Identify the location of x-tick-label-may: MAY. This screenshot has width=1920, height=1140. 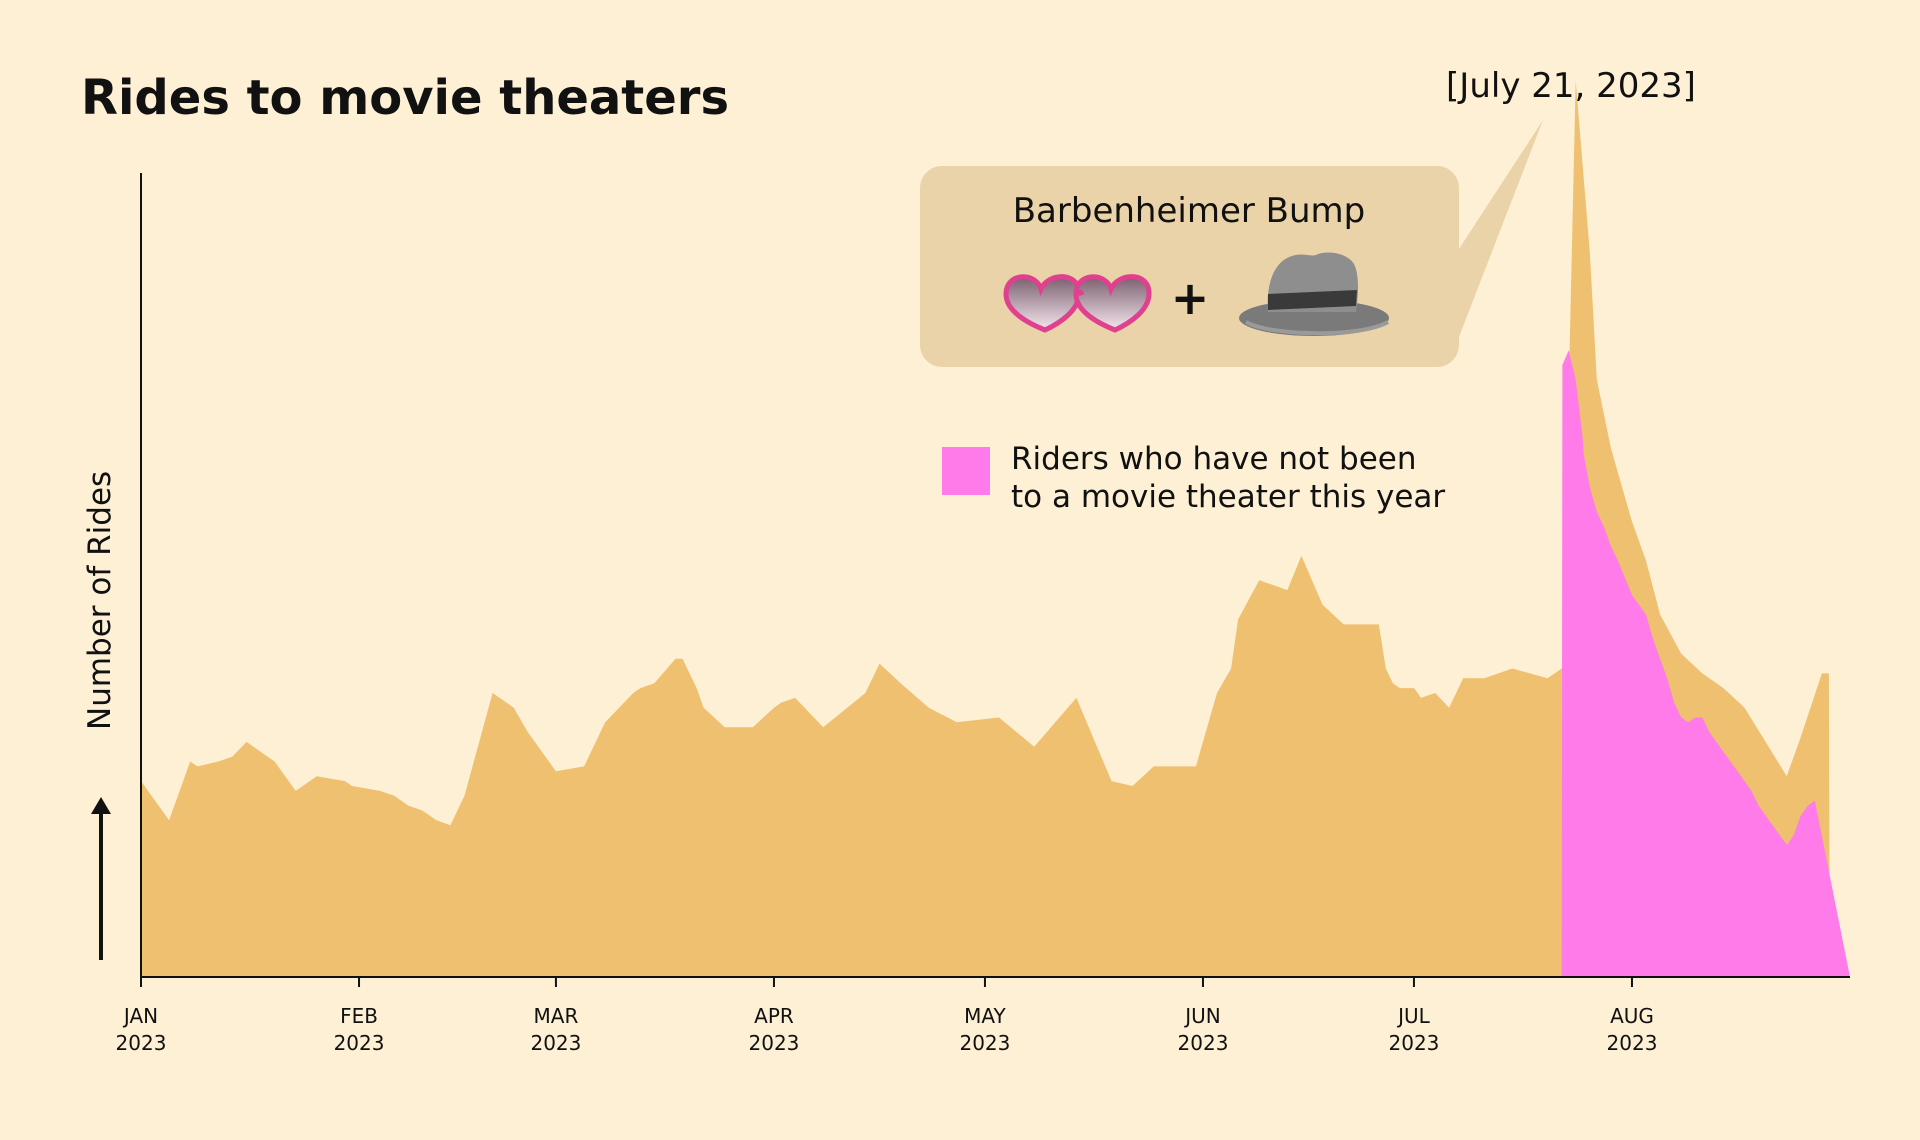
(985, 1016).